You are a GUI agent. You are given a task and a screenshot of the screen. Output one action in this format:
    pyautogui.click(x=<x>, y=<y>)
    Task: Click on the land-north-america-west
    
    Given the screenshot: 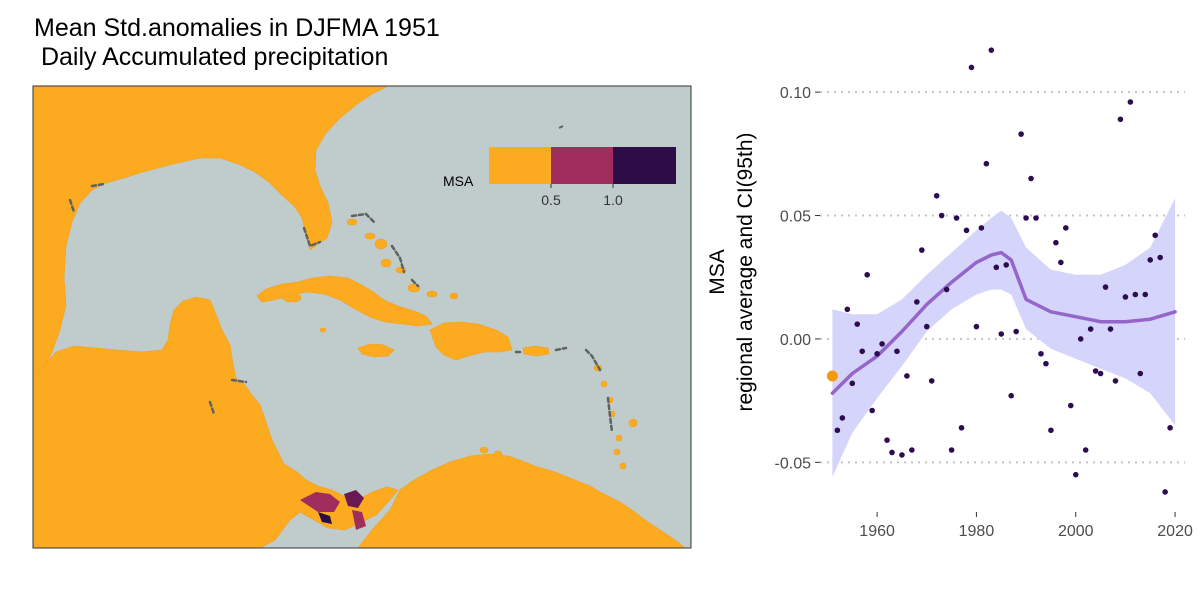 What is the action you would take?
    pyautogui.click(x=210, y=233)
    